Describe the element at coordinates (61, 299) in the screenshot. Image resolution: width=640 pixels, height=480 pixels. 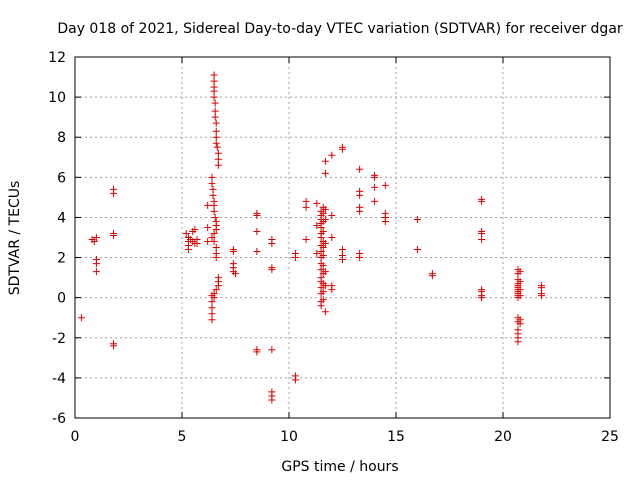
I see `y-tick-label: 0` at that location.